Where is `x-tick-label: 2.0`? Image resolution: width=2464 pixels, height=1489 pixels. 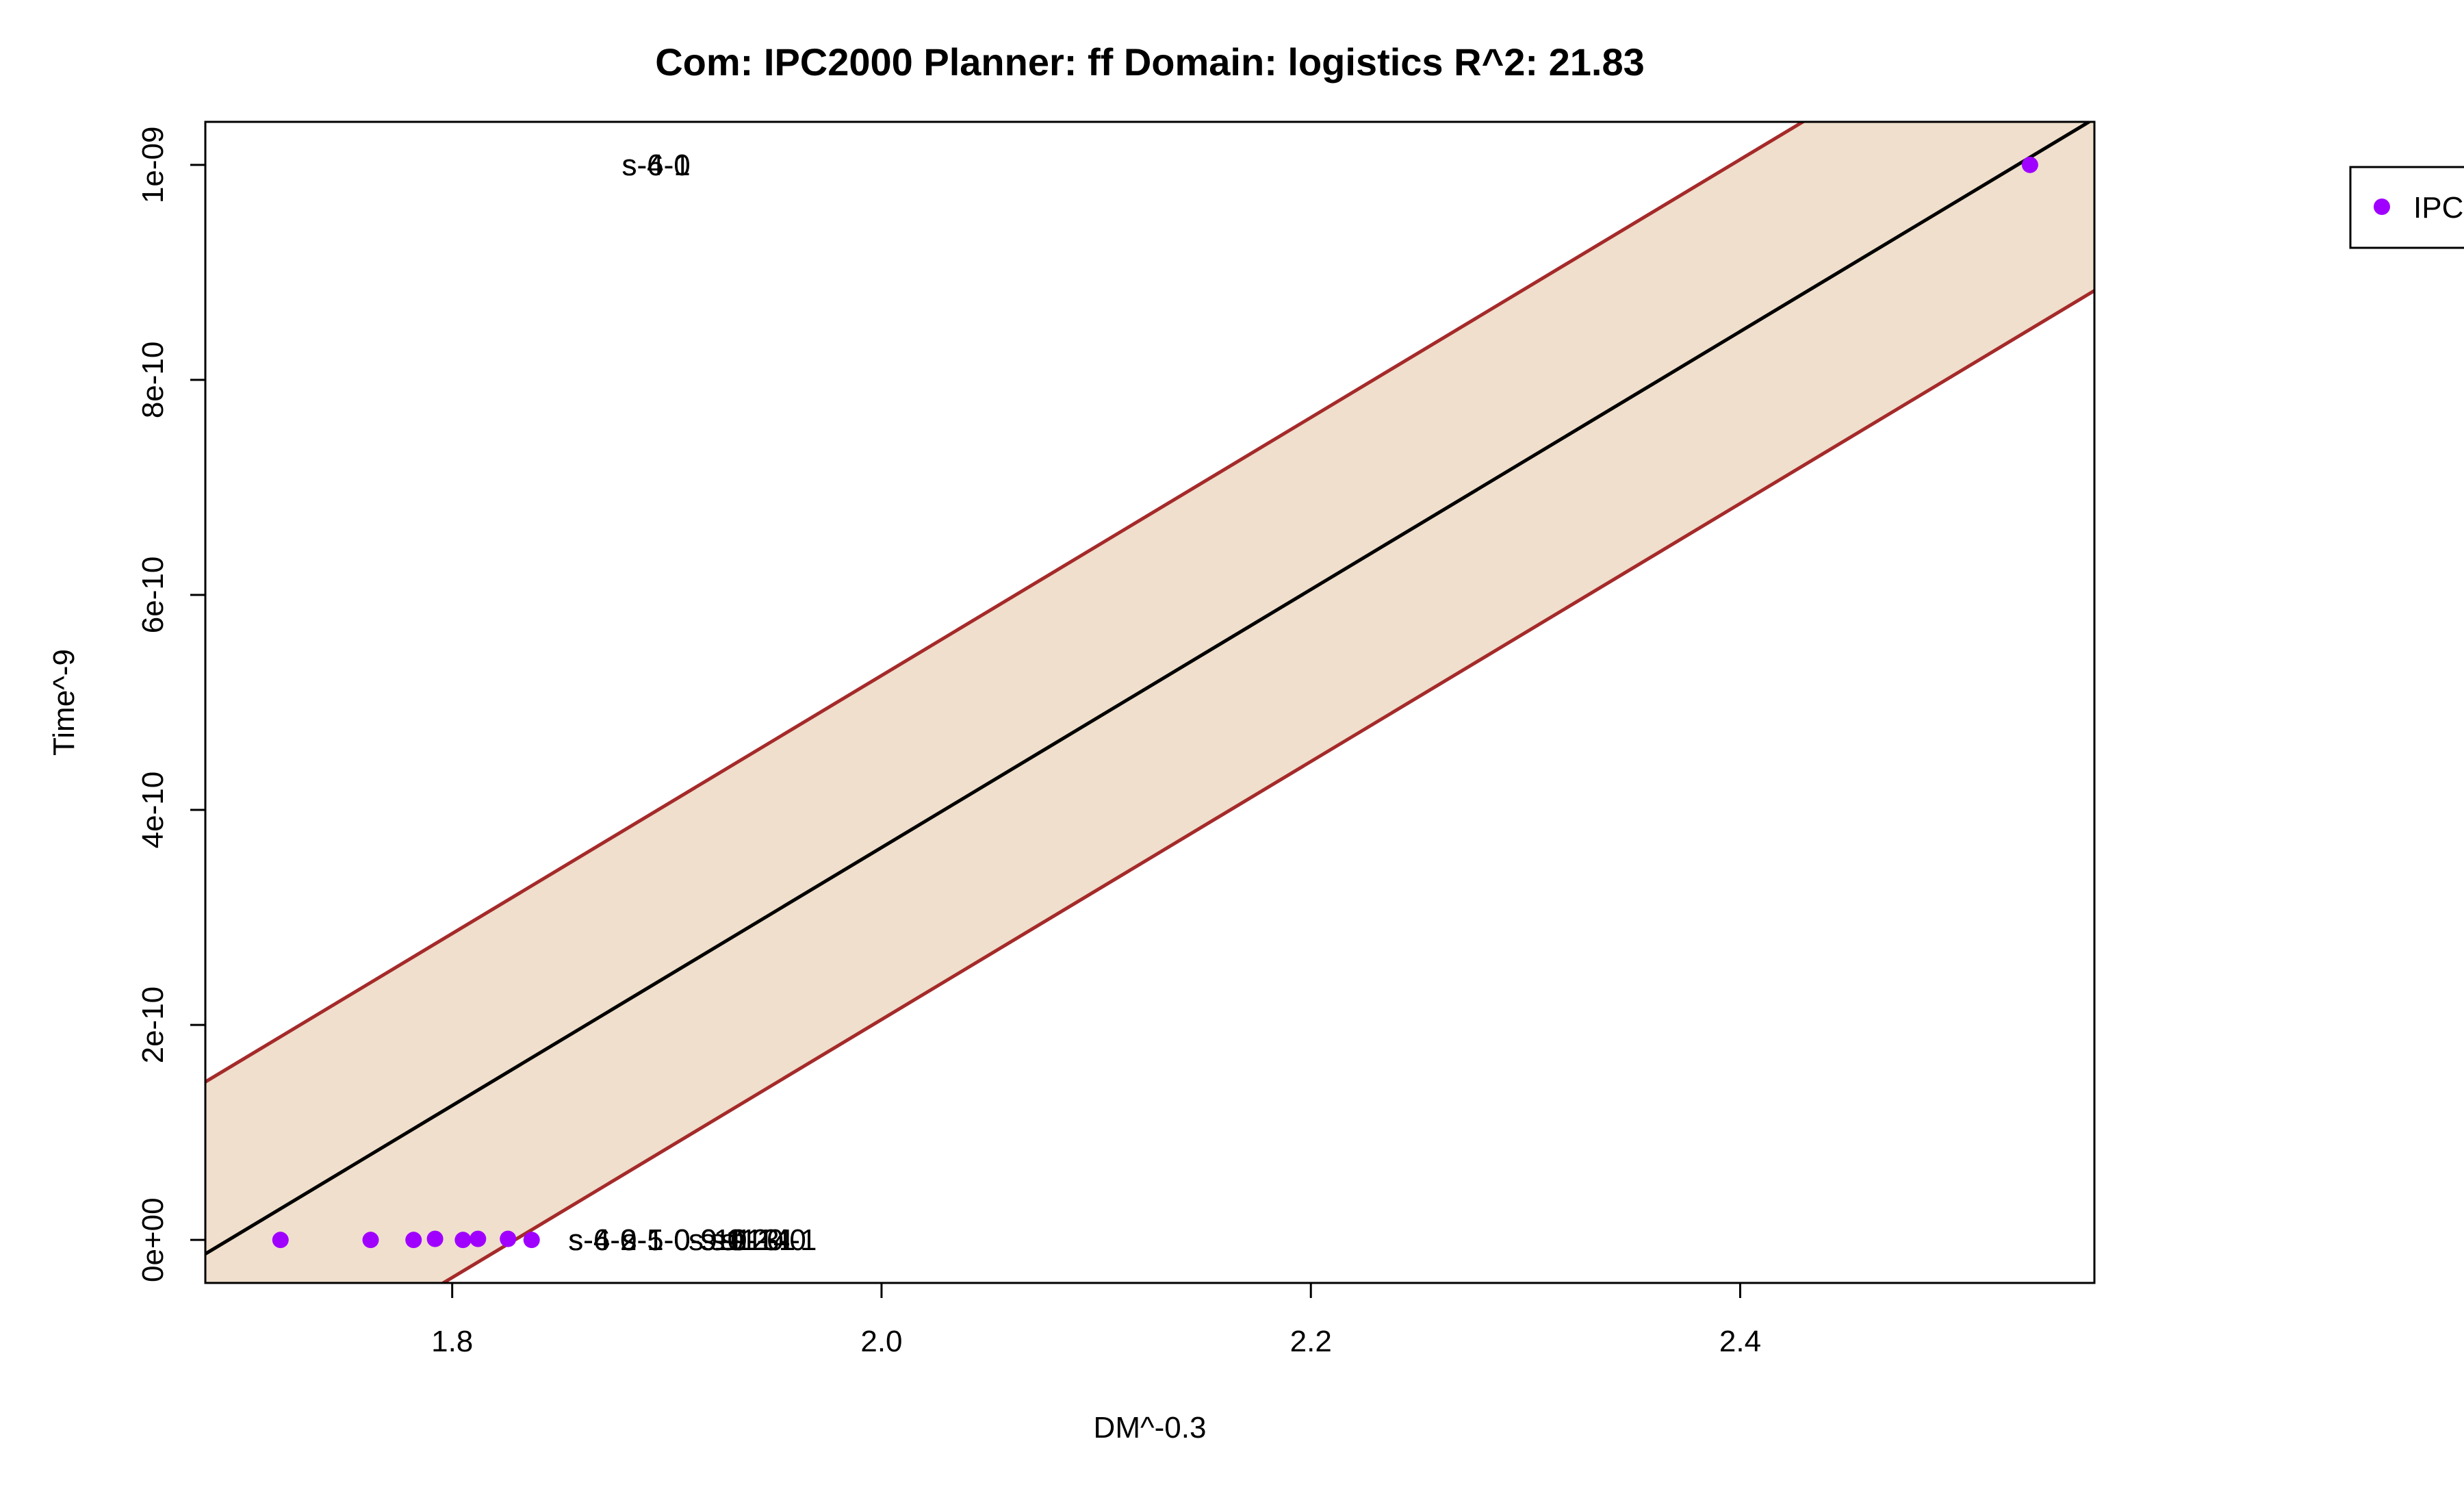
x-tick-label: 2.0 is located at coordinates (881, 1341).